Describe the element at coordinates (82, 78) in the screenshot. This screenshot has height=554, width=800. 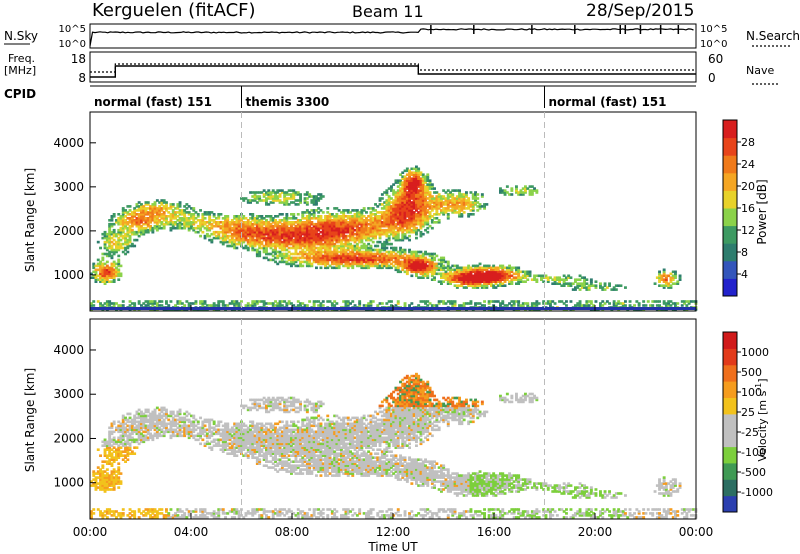
I see `freq-tick-bottom: 8` at that location.